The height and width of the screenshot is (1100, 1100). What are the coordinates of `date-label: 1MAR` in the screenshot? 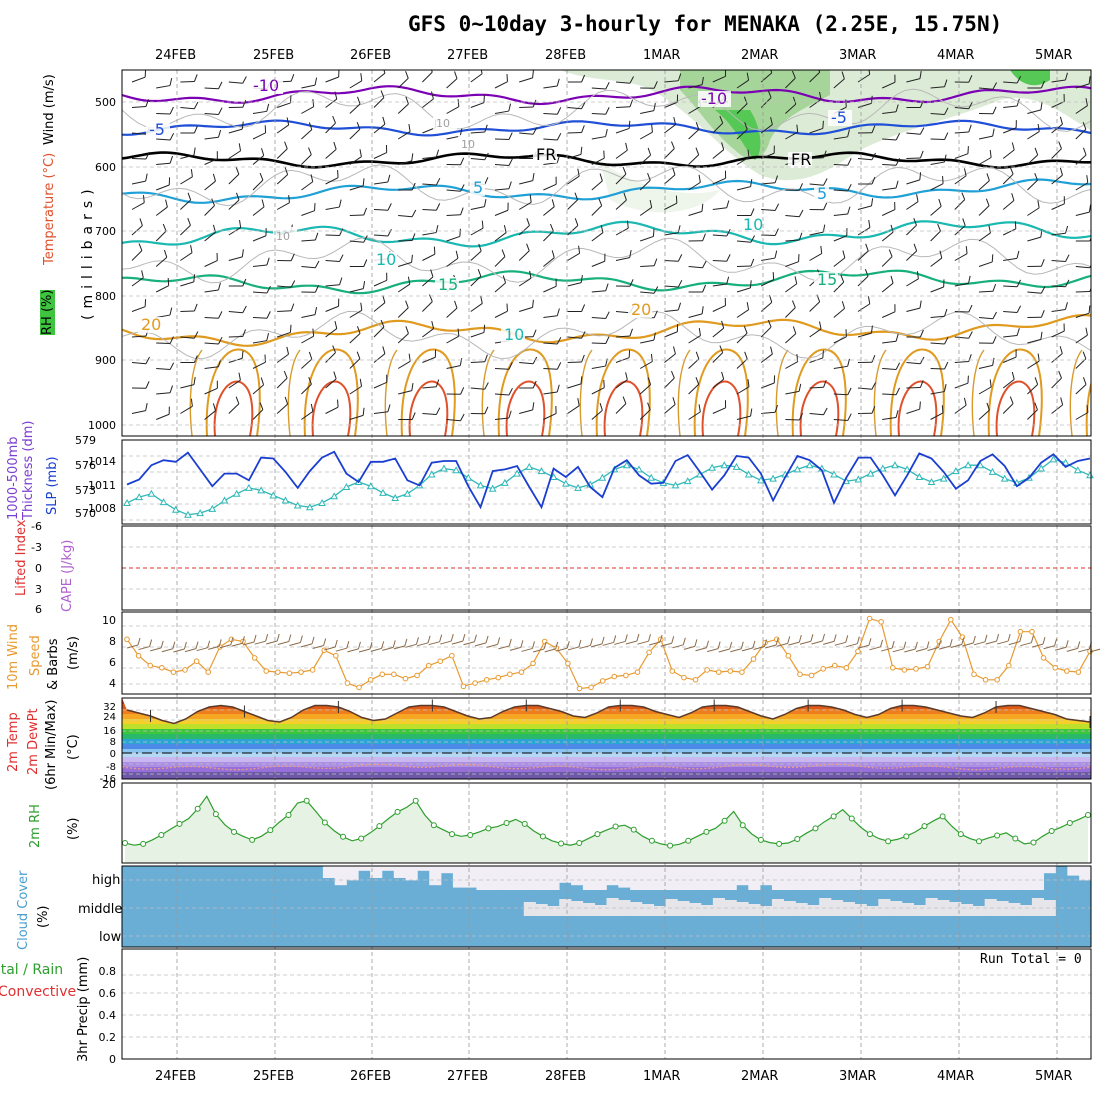 It's located at (662, 55).